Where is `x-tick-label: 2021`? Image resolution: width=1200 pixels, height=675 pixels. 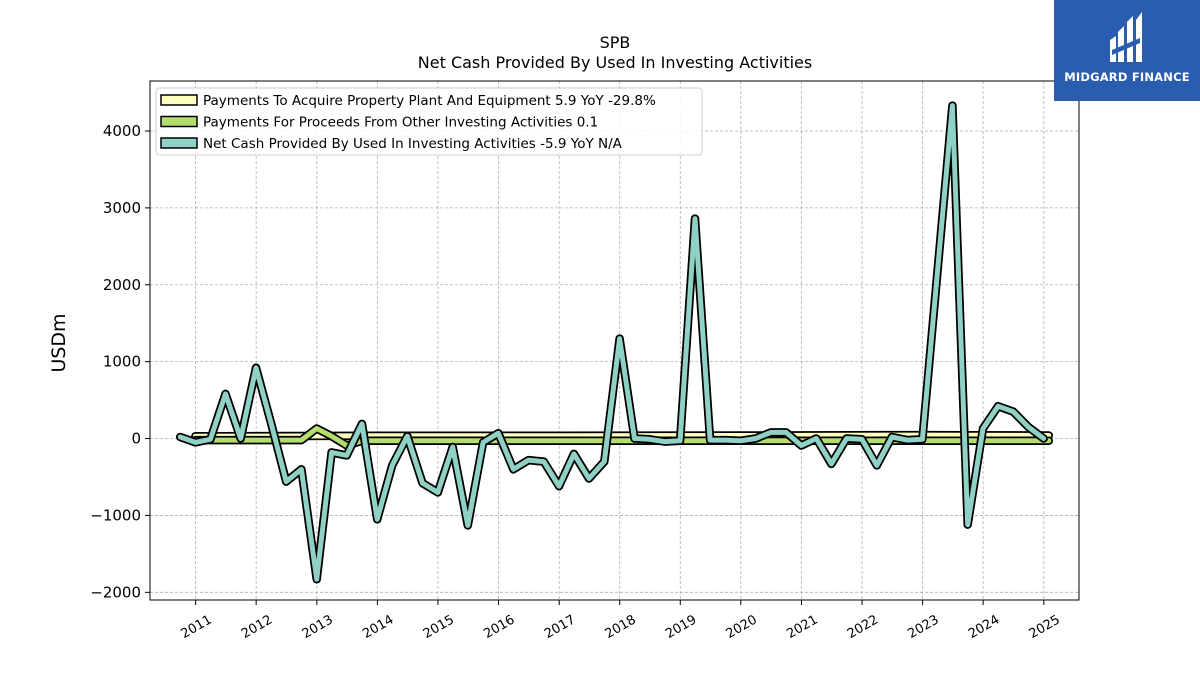 x-tick-label: 2021 is located at coordinates (802, 627).